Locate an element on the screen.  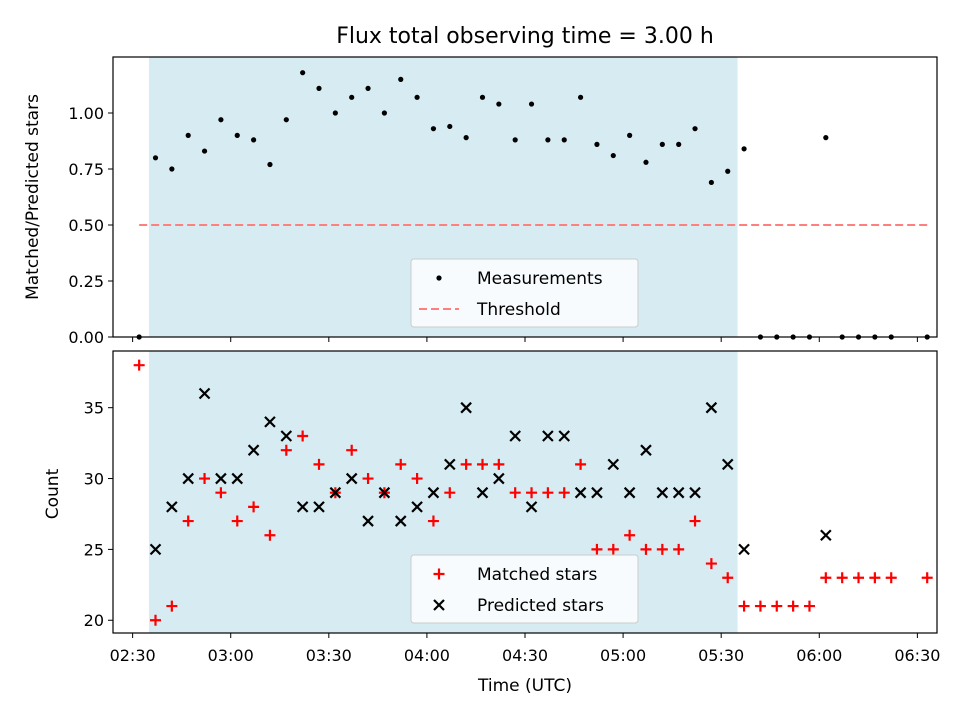
legend: Measurements Threshold is located at coordinates (524, 293).